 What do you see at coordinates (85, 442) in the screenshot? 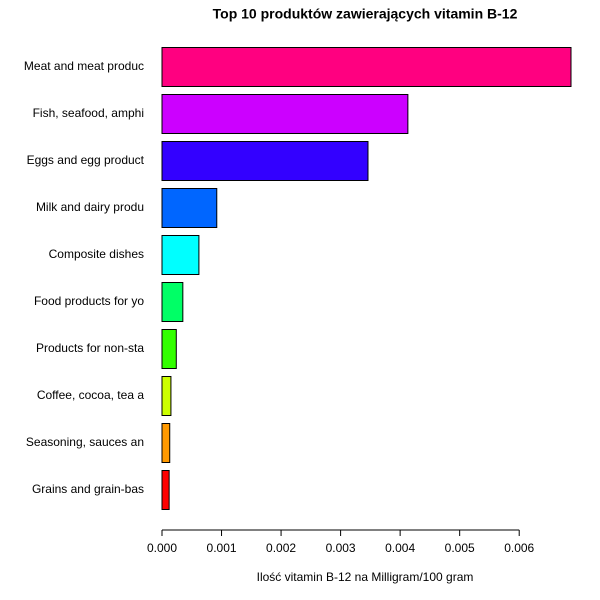
I see `y-tick-label: Seasoning, sauces an` at bounding box center [85, 442].